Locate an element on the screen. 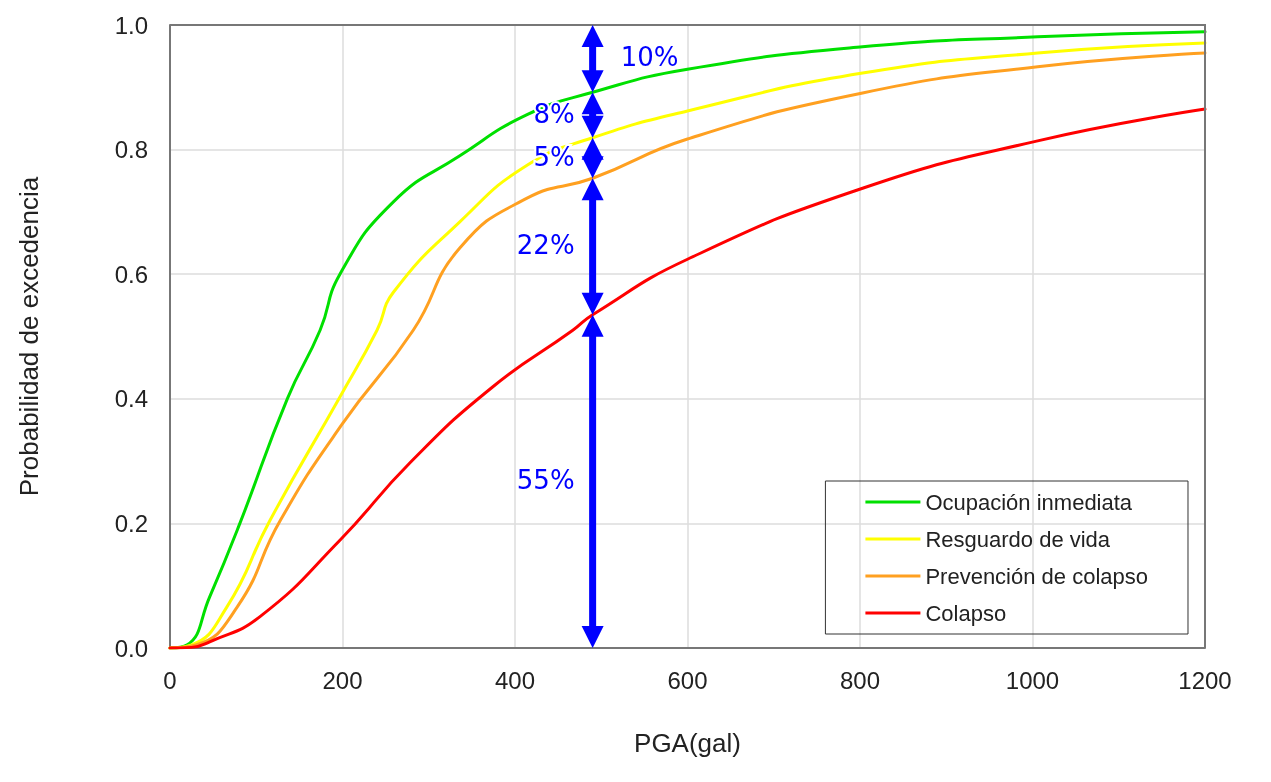 Image resolution: width=1271 pixels, height=782 pixels. x-tick-label: 0 is located at coordinates (170, 680).